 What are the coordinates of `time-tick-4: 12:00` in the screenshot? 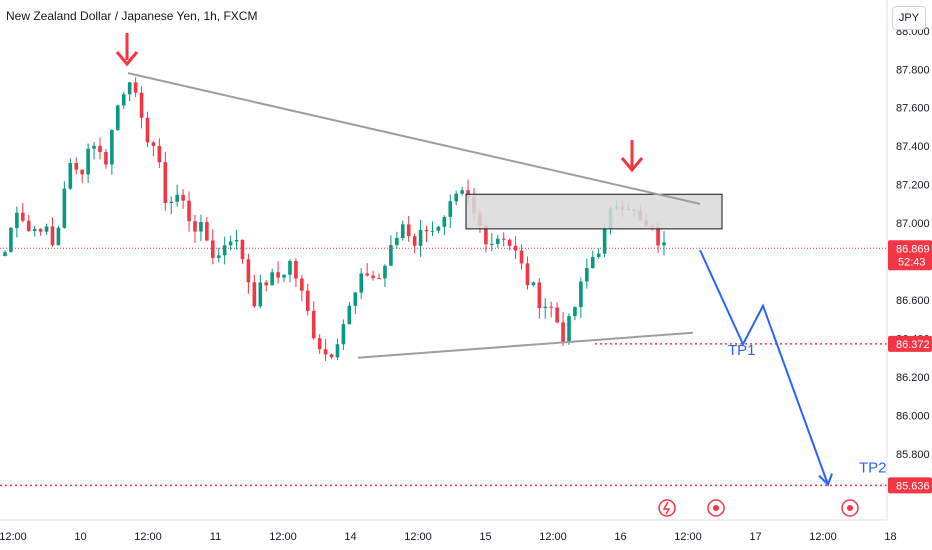 It's located at (283, 537).